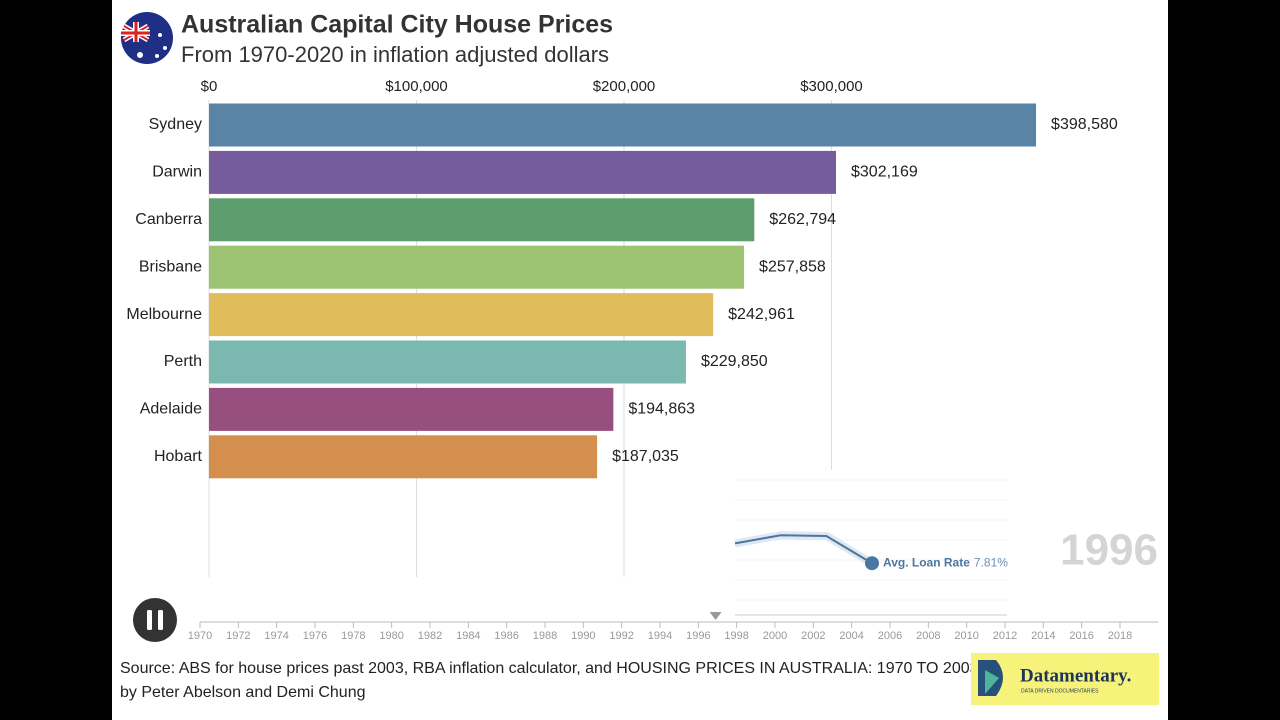 Image resolution: width=1280 pixels, height=720 pixels. I want to click on timeline-tick-label: 1994, so click(660, 636).